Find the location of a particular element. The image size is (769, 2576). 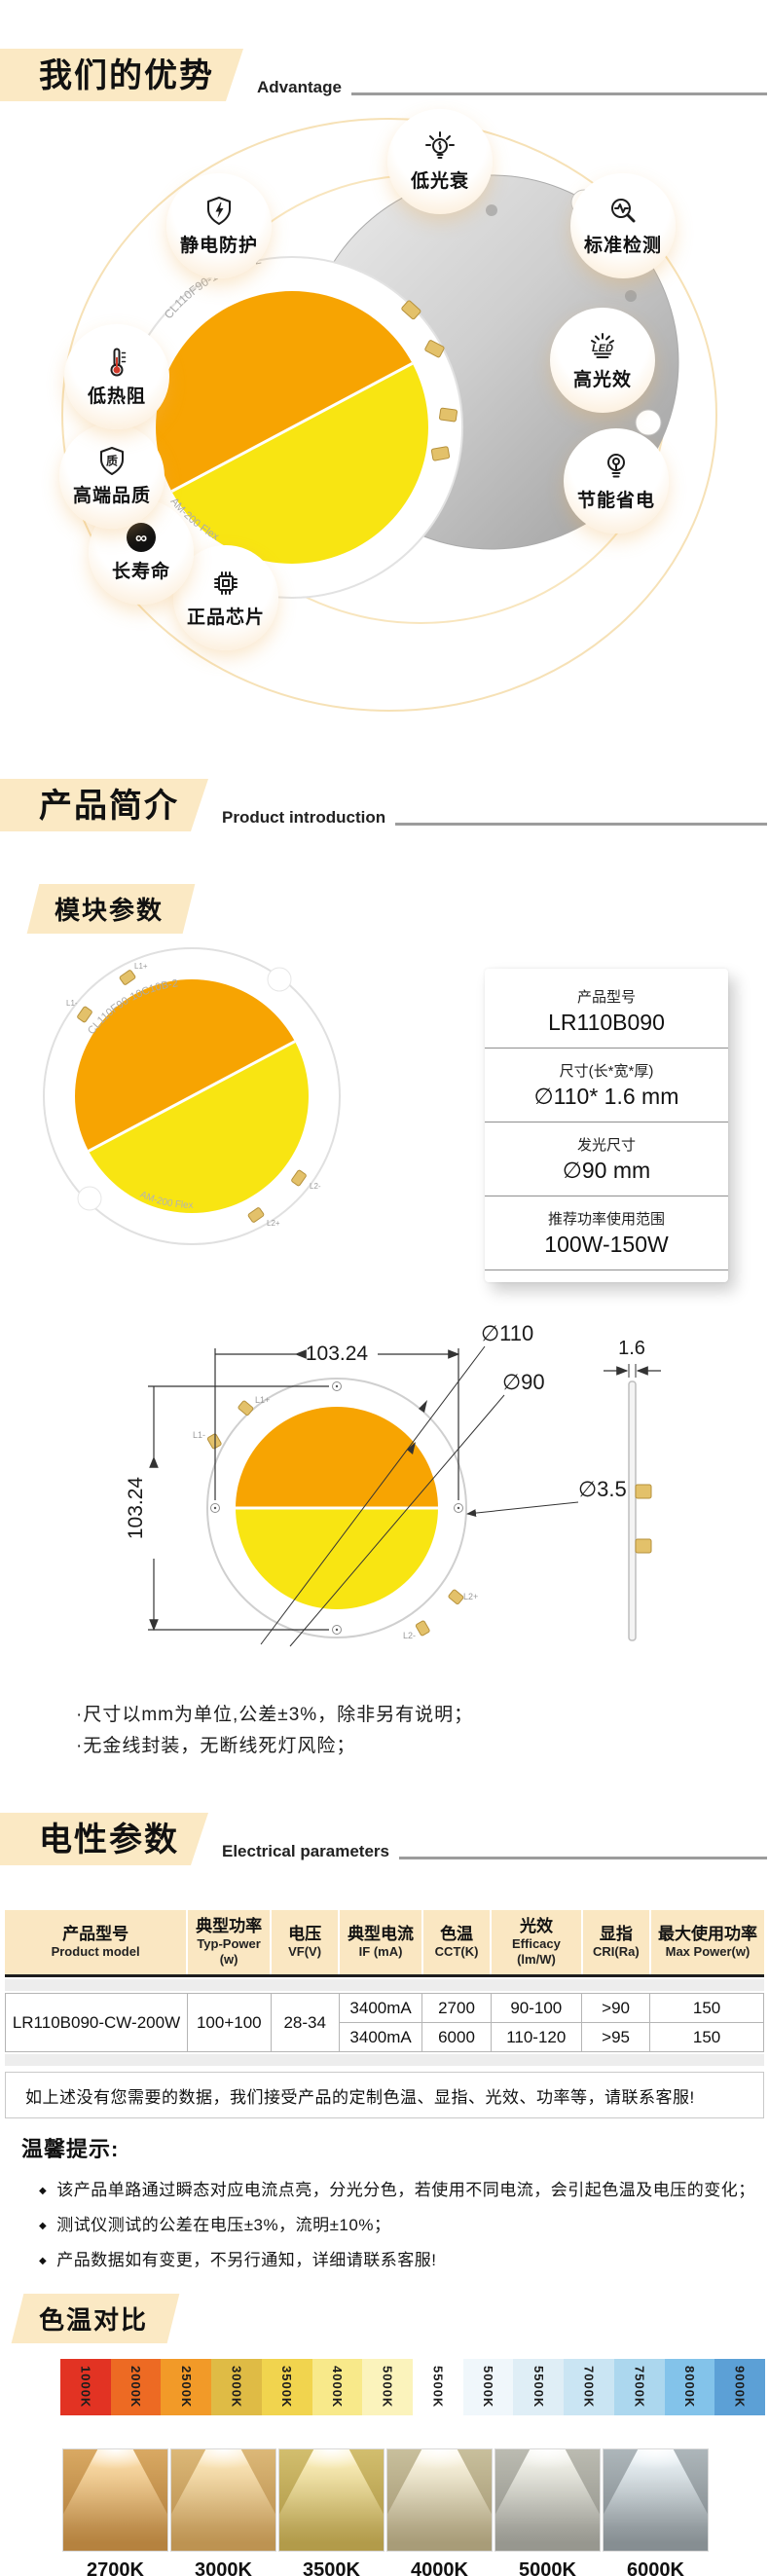

beam-label: 6000K is located at coordinates (656, 2567).